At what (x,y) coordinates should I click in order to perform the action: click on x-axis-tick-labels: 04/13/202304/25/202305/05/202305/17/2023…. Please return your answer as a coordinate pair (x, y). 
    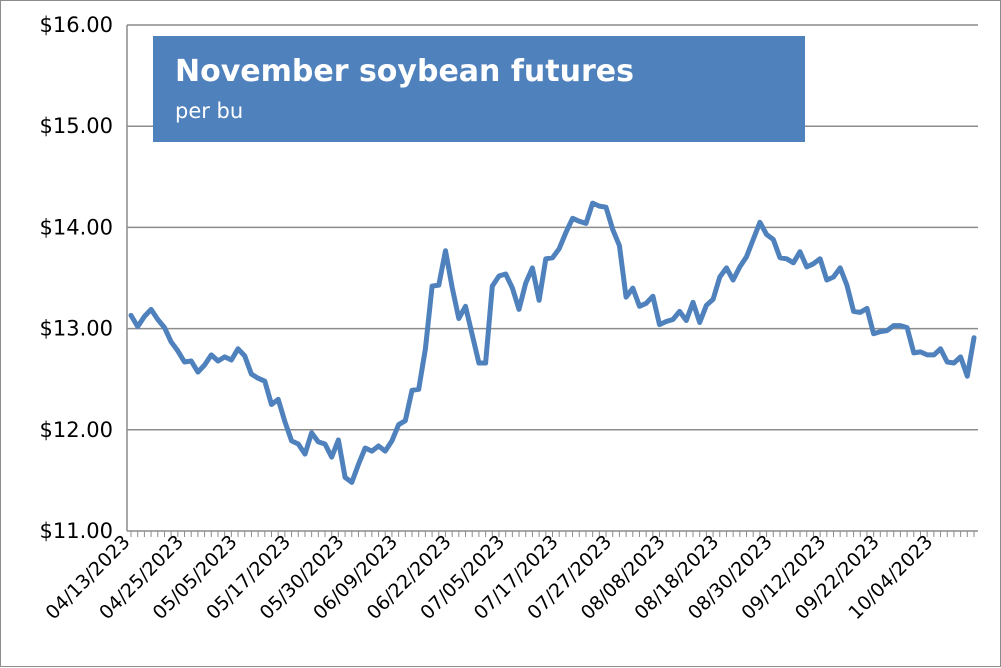
    Looking at the image, I should click on (490, 577).